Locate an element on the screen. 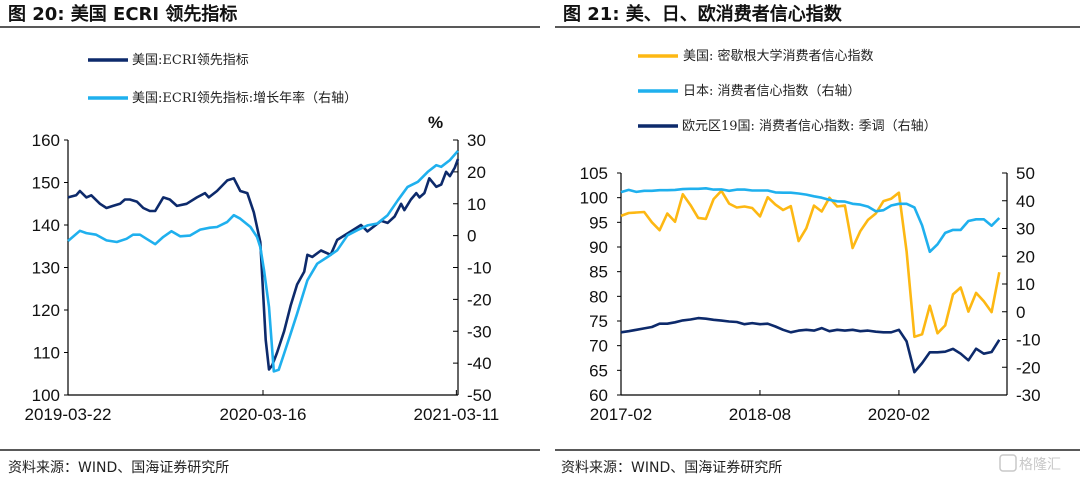 The width and height of the screenshot is (1080, 480). right-y-tick-label: 50 is located at coordinates (1025, 173).